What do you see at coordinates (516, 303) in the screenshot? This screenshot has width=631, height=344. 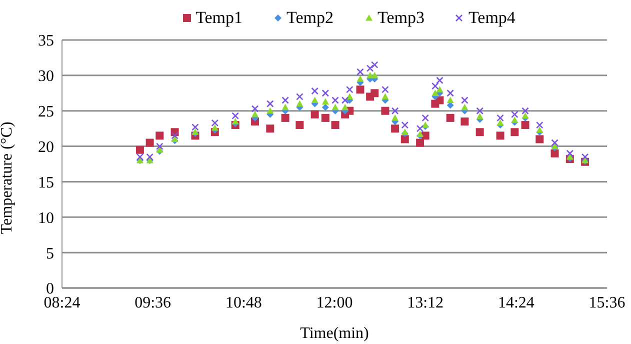 I see `x-tick-label: 14:24` at bounding box center [516, 303].